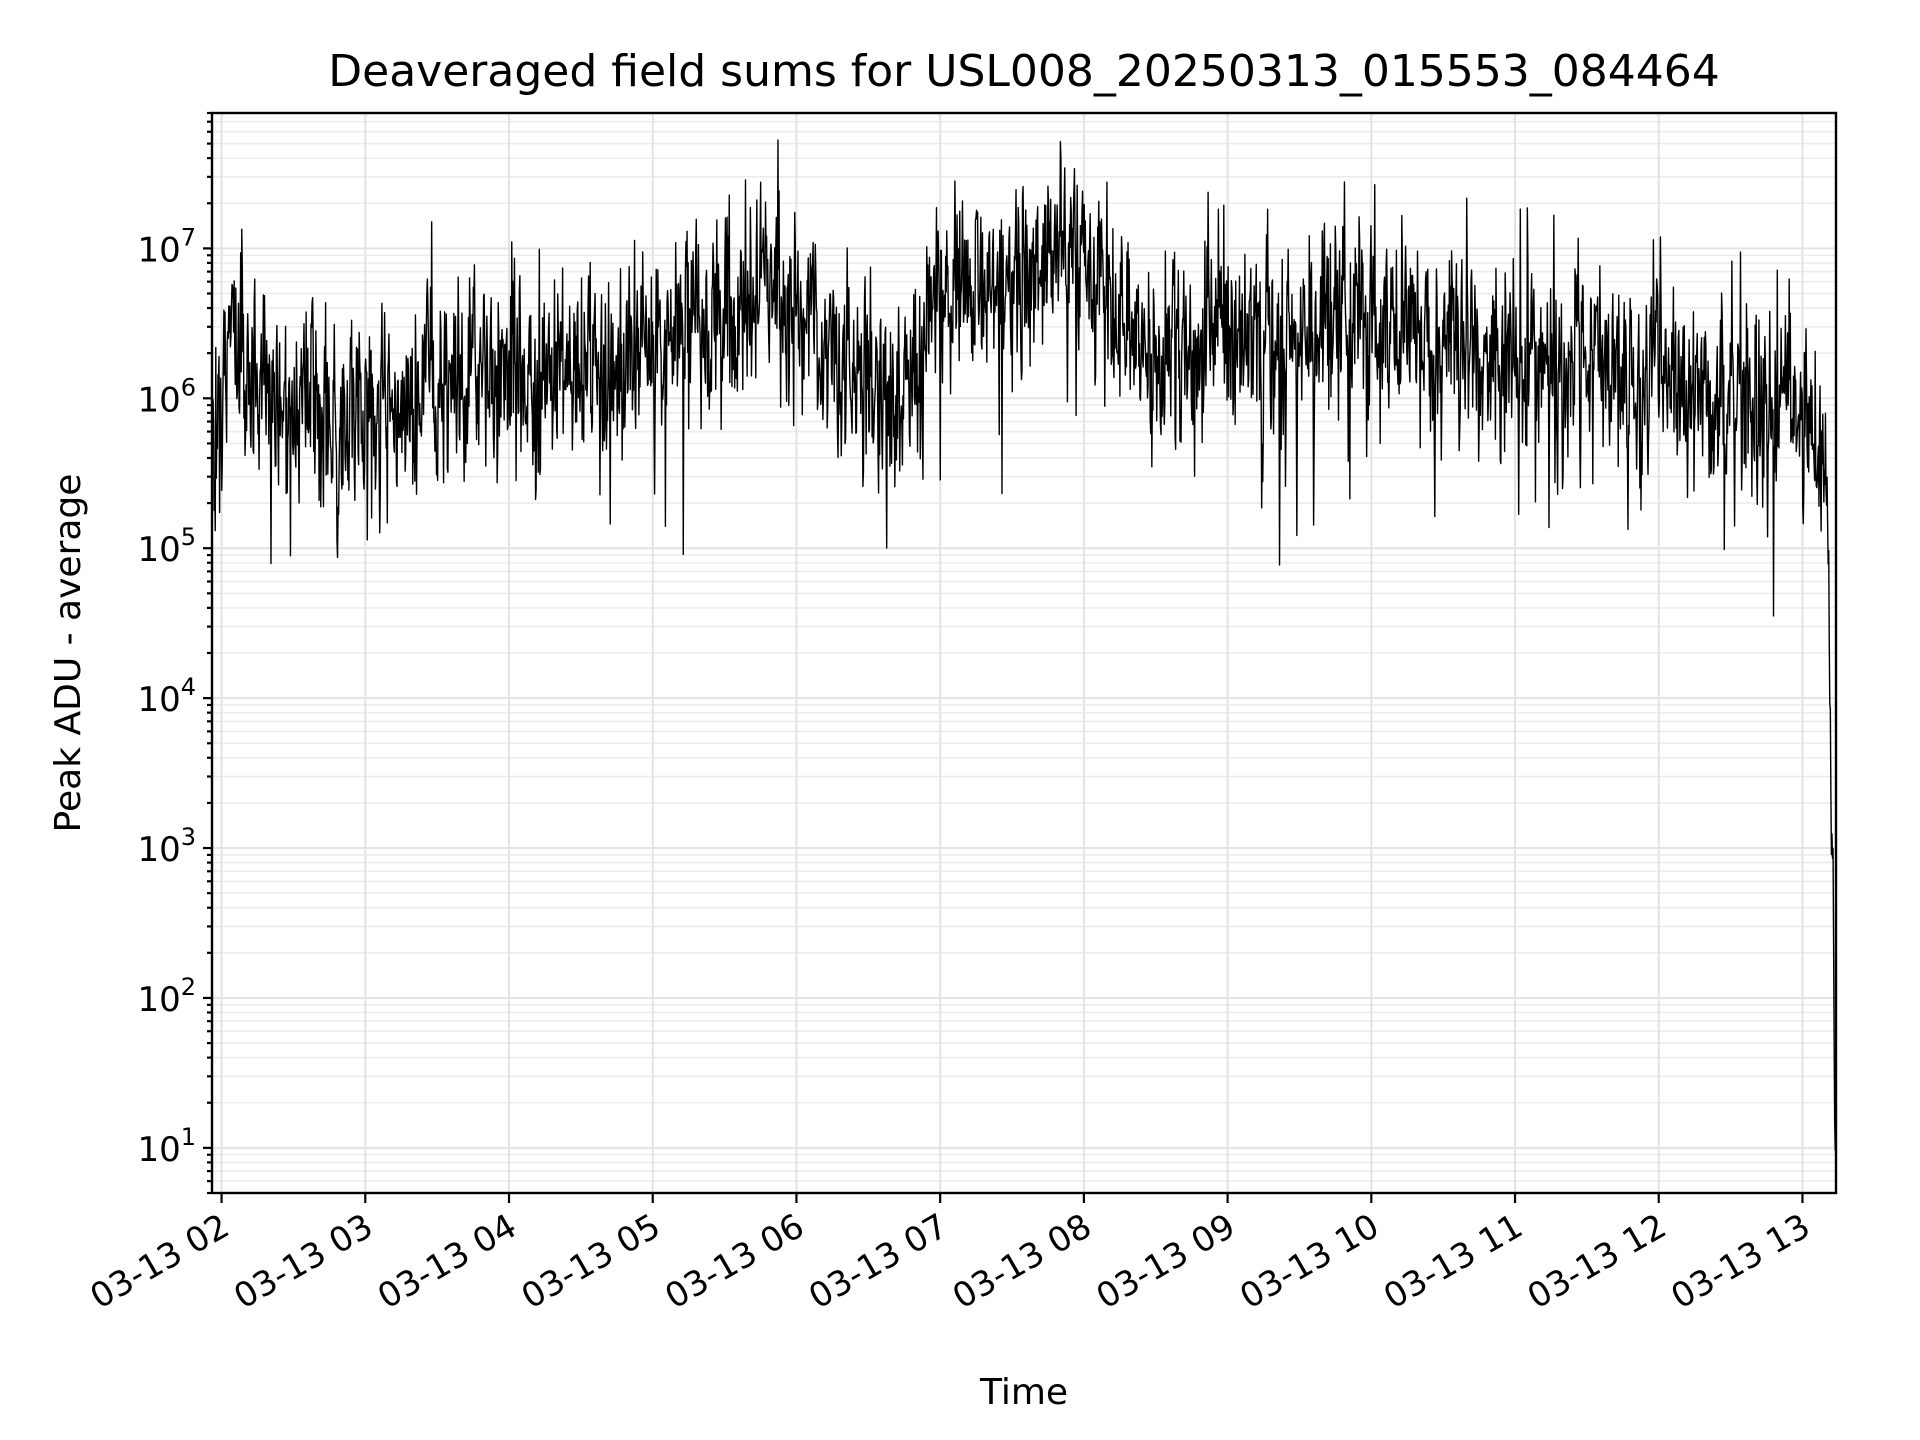 The height and width of the screenshot is (1440, 1920). I want to click on y-tick-exponent: 7, so click(188, 237).